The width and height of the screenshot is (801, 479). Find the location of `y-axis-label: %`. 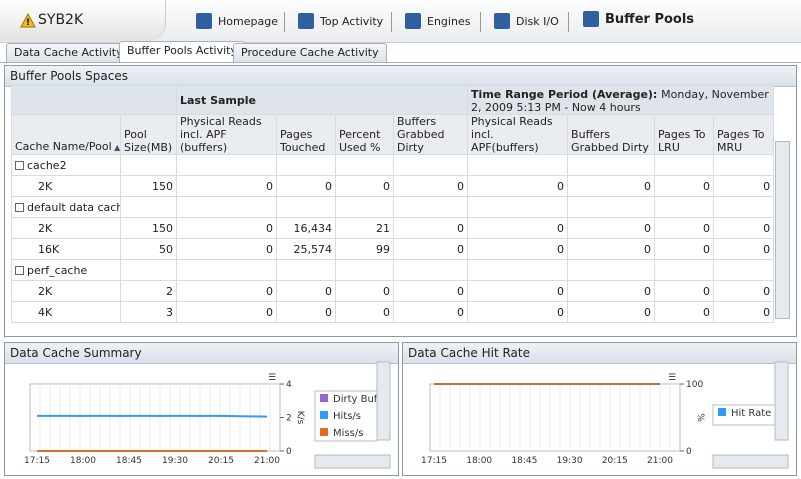

y-axis-label: % is located at coordinates (700, 417).